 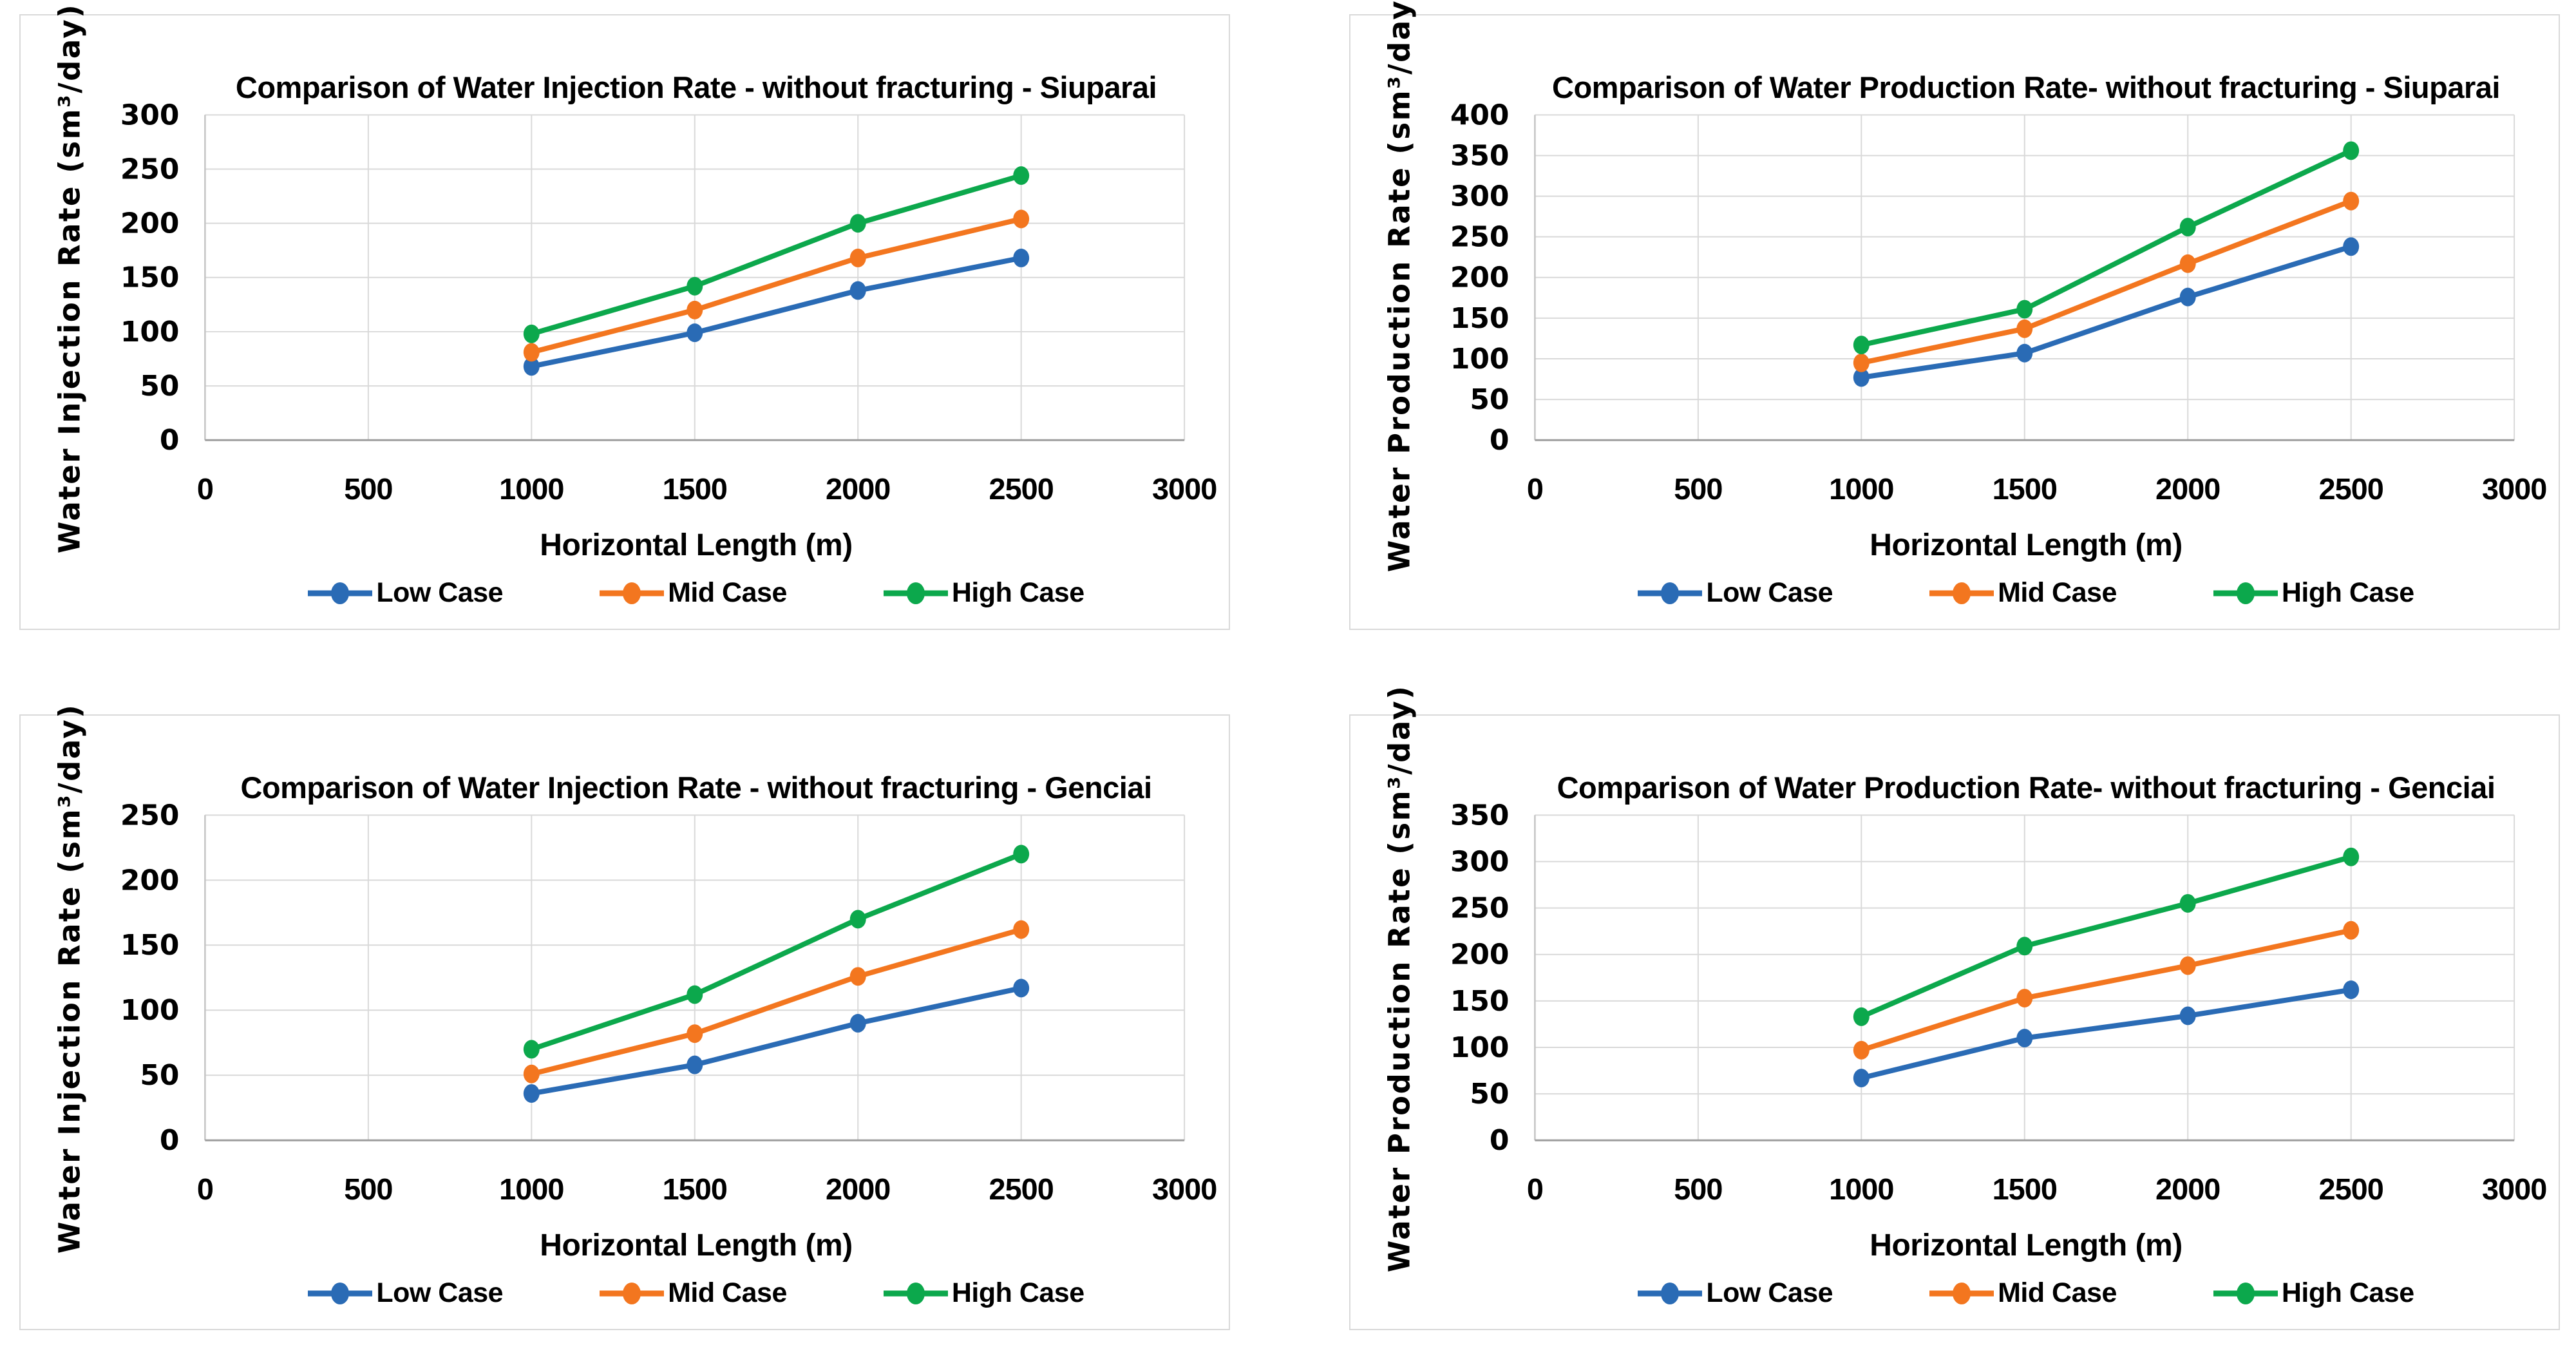 What do you see at coordinates (1480, 115) in the screenshot?
I see `svg-text: 400` at bounding box center [1480, 115].